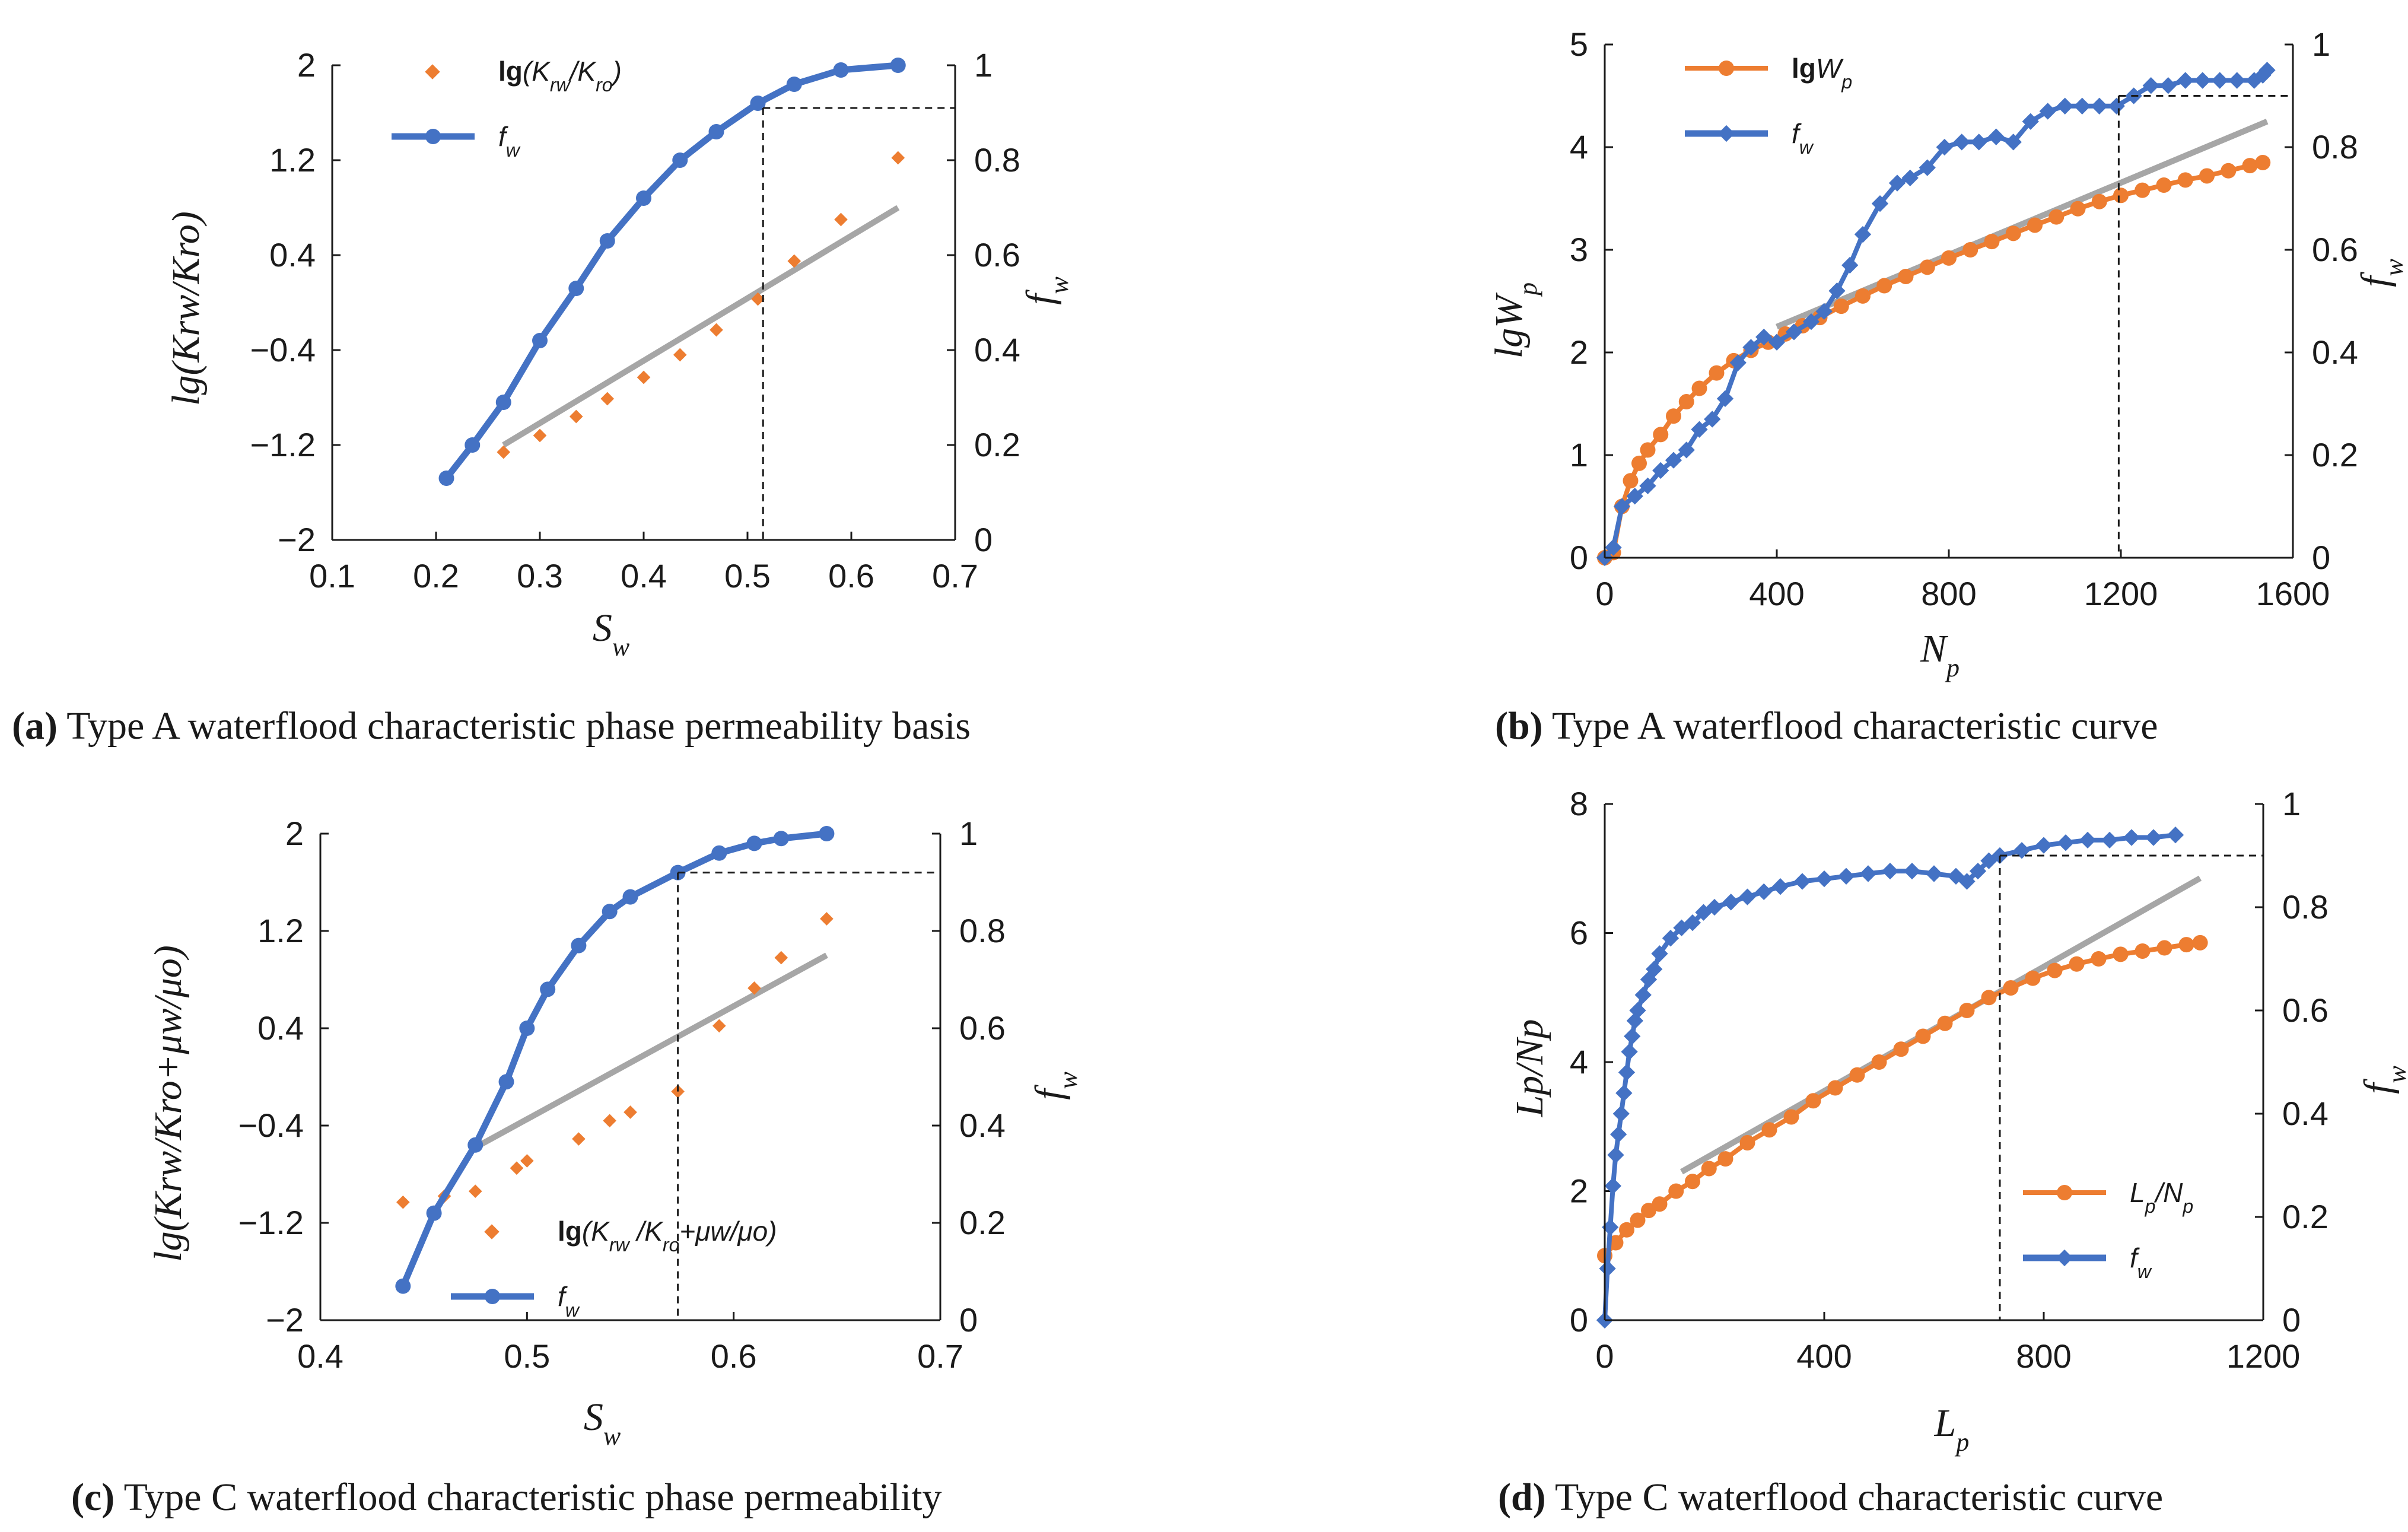 This screenshot has height=1532, width=2408. Describe the element at coordinates (1056, 1086) in the screenshot. I see `panel-c-ylabel-right: fw` at that location.